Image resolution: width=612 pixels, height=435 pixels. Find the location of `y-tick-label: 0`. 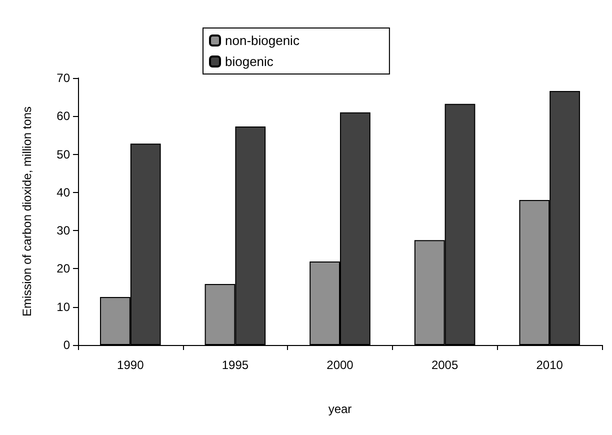

y-tick-label: 0 is located at coordinates (66, 345).